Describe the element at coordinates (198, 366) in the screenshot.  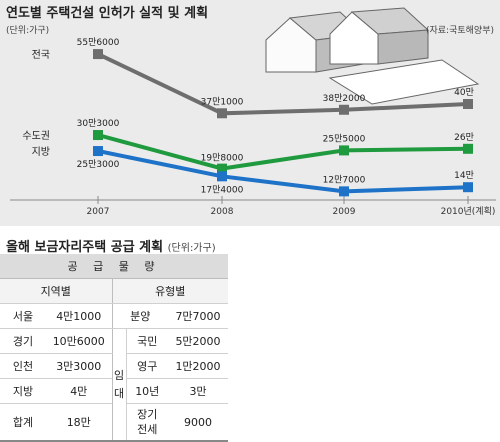
I see `type-value: 1만2000` at that location.